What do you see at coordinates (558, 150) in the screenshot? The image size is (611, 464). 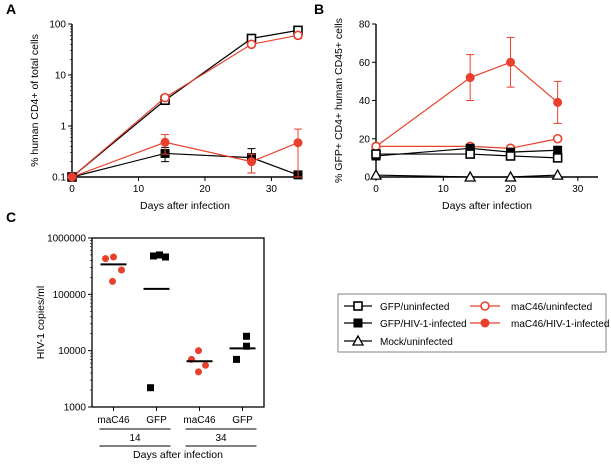 I see `point-gfp_hiv` at bounding box center [558, 150].